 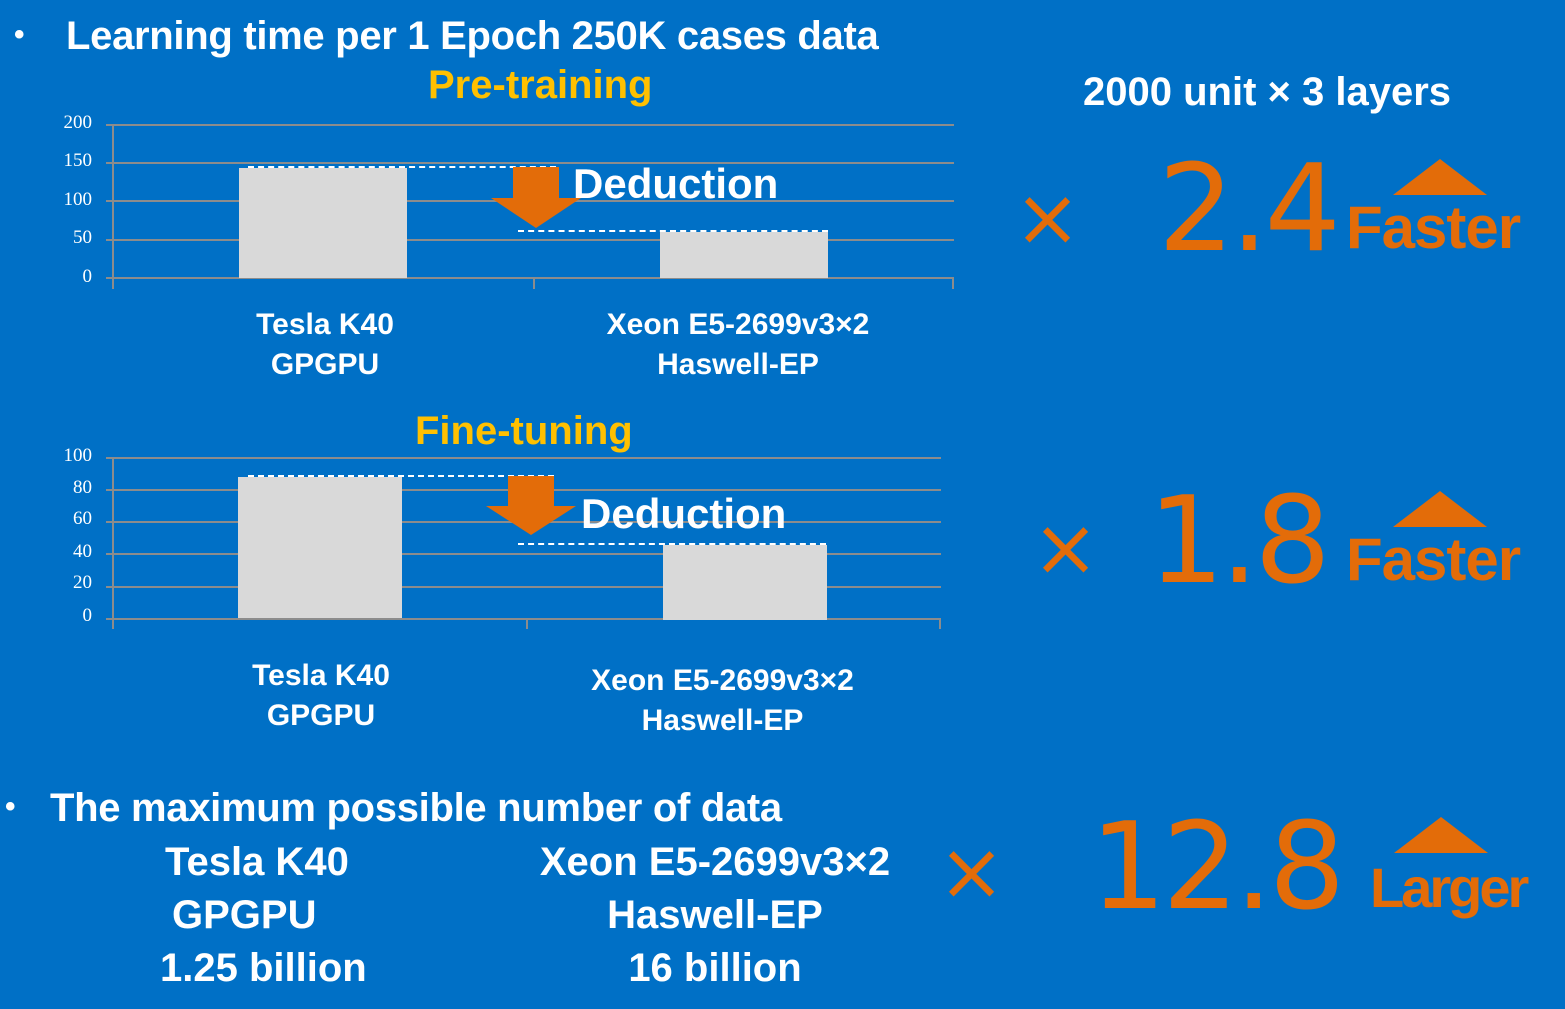 I want to click on config-label: 2000 unit × 3 layers, so click(x=1267, y=92).